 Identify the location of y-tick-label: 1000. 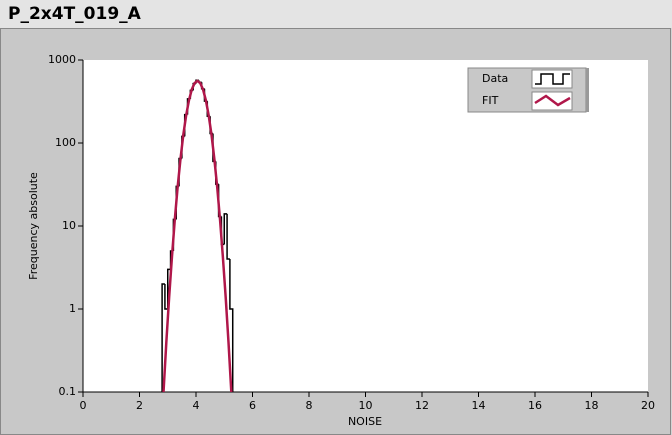
(62, 59).